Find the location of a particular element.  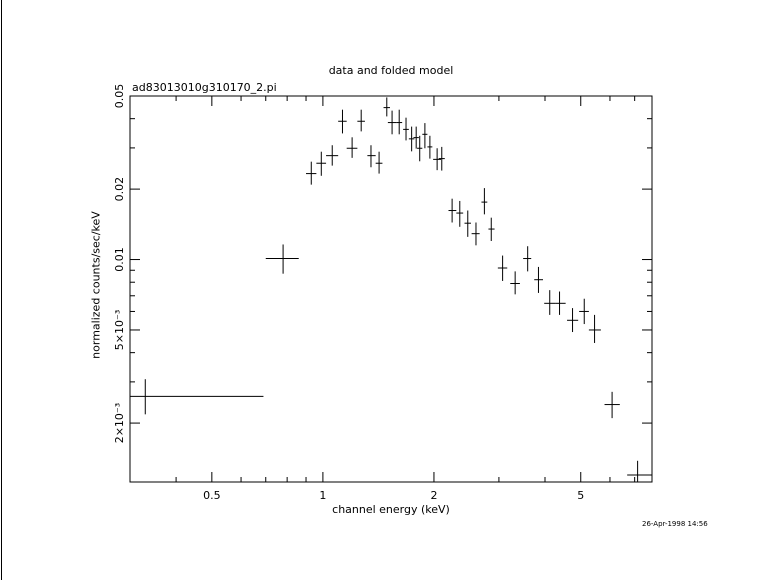

y-axis-label: normalized counts/sec/keV is located at coordinates (96, 285).